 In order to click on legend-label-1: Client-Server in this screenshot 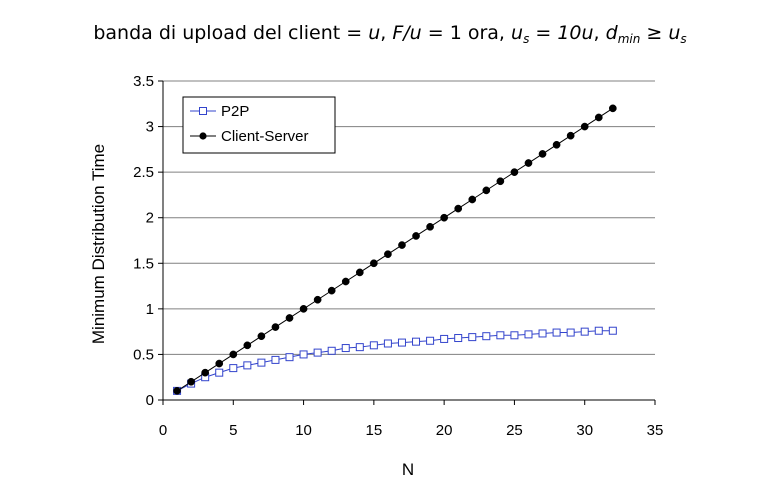, I will do `click(265, 136)`.